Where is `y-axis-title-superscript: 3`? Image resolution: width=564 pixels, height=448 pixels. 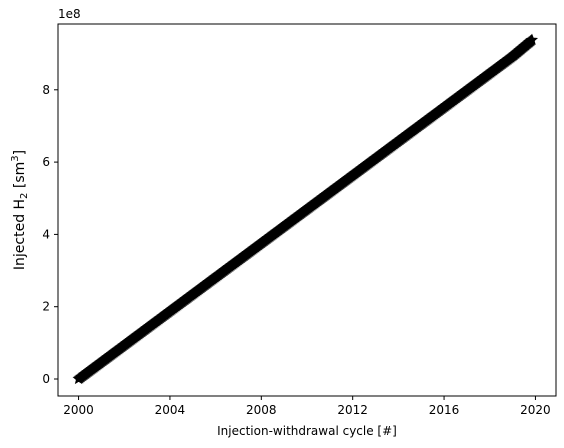 y-axis-title-superscript: 3 is located at coordinates (15, 158).